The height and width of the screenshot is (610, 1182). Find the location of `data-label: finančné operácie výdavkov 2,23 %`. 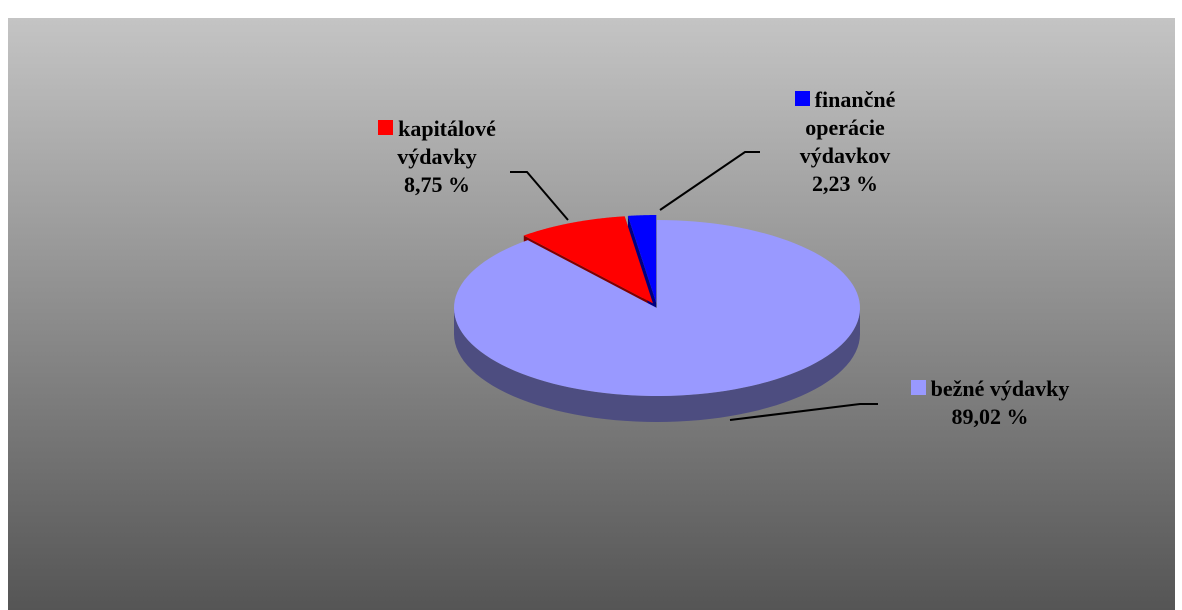

data-label: finančné operácie výdavkov 2,23 % is located at coordinates (845, 142).